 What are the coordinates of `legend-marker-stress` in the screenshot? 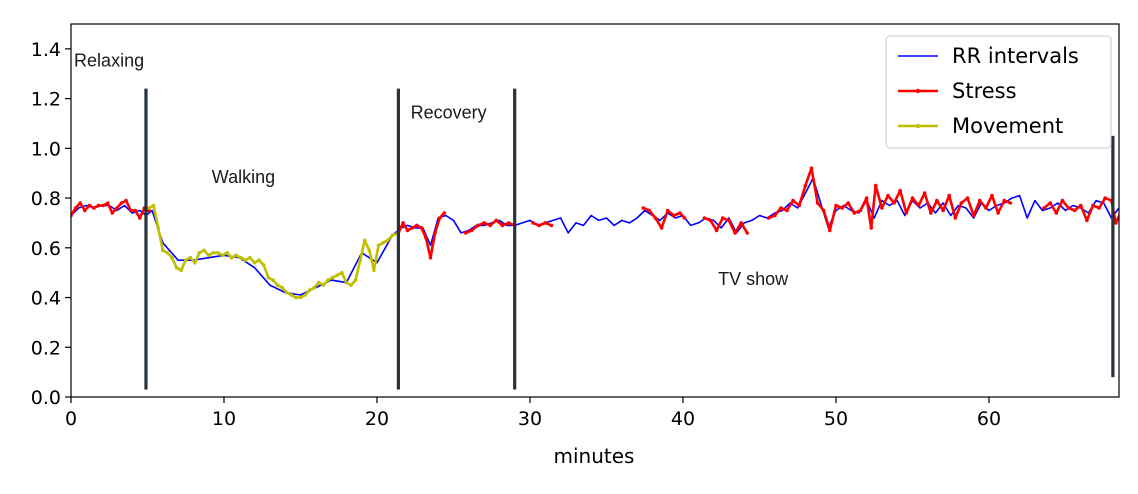 It's located at (918, 91).